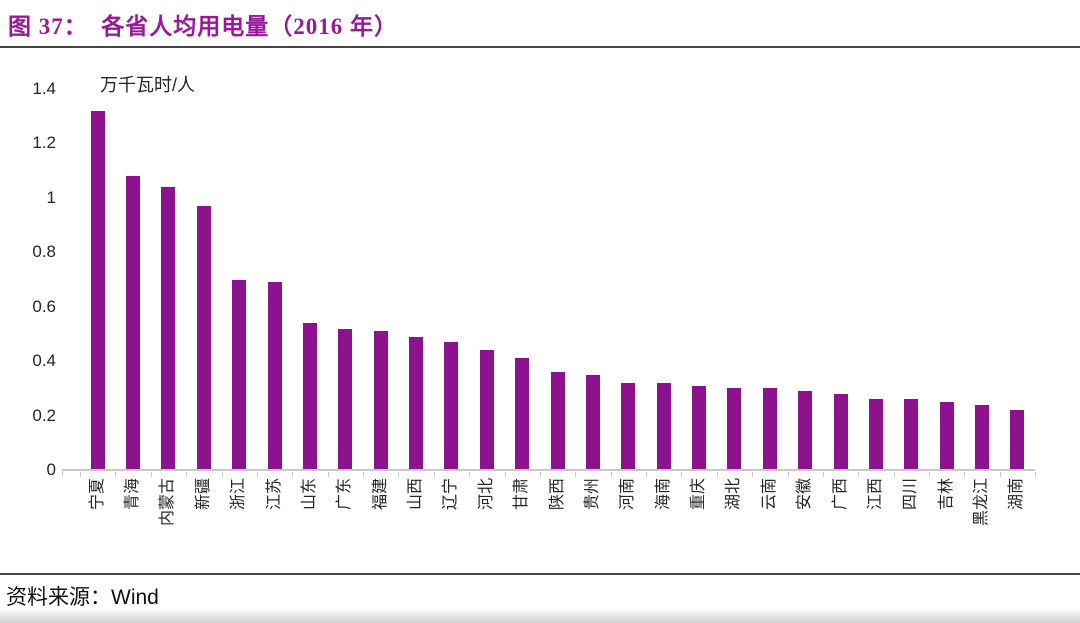 The image size is (1080, 623). Describe the element at coordinates (204, 299) in the screenshot. I see `bar-column: 新疆` at that location.